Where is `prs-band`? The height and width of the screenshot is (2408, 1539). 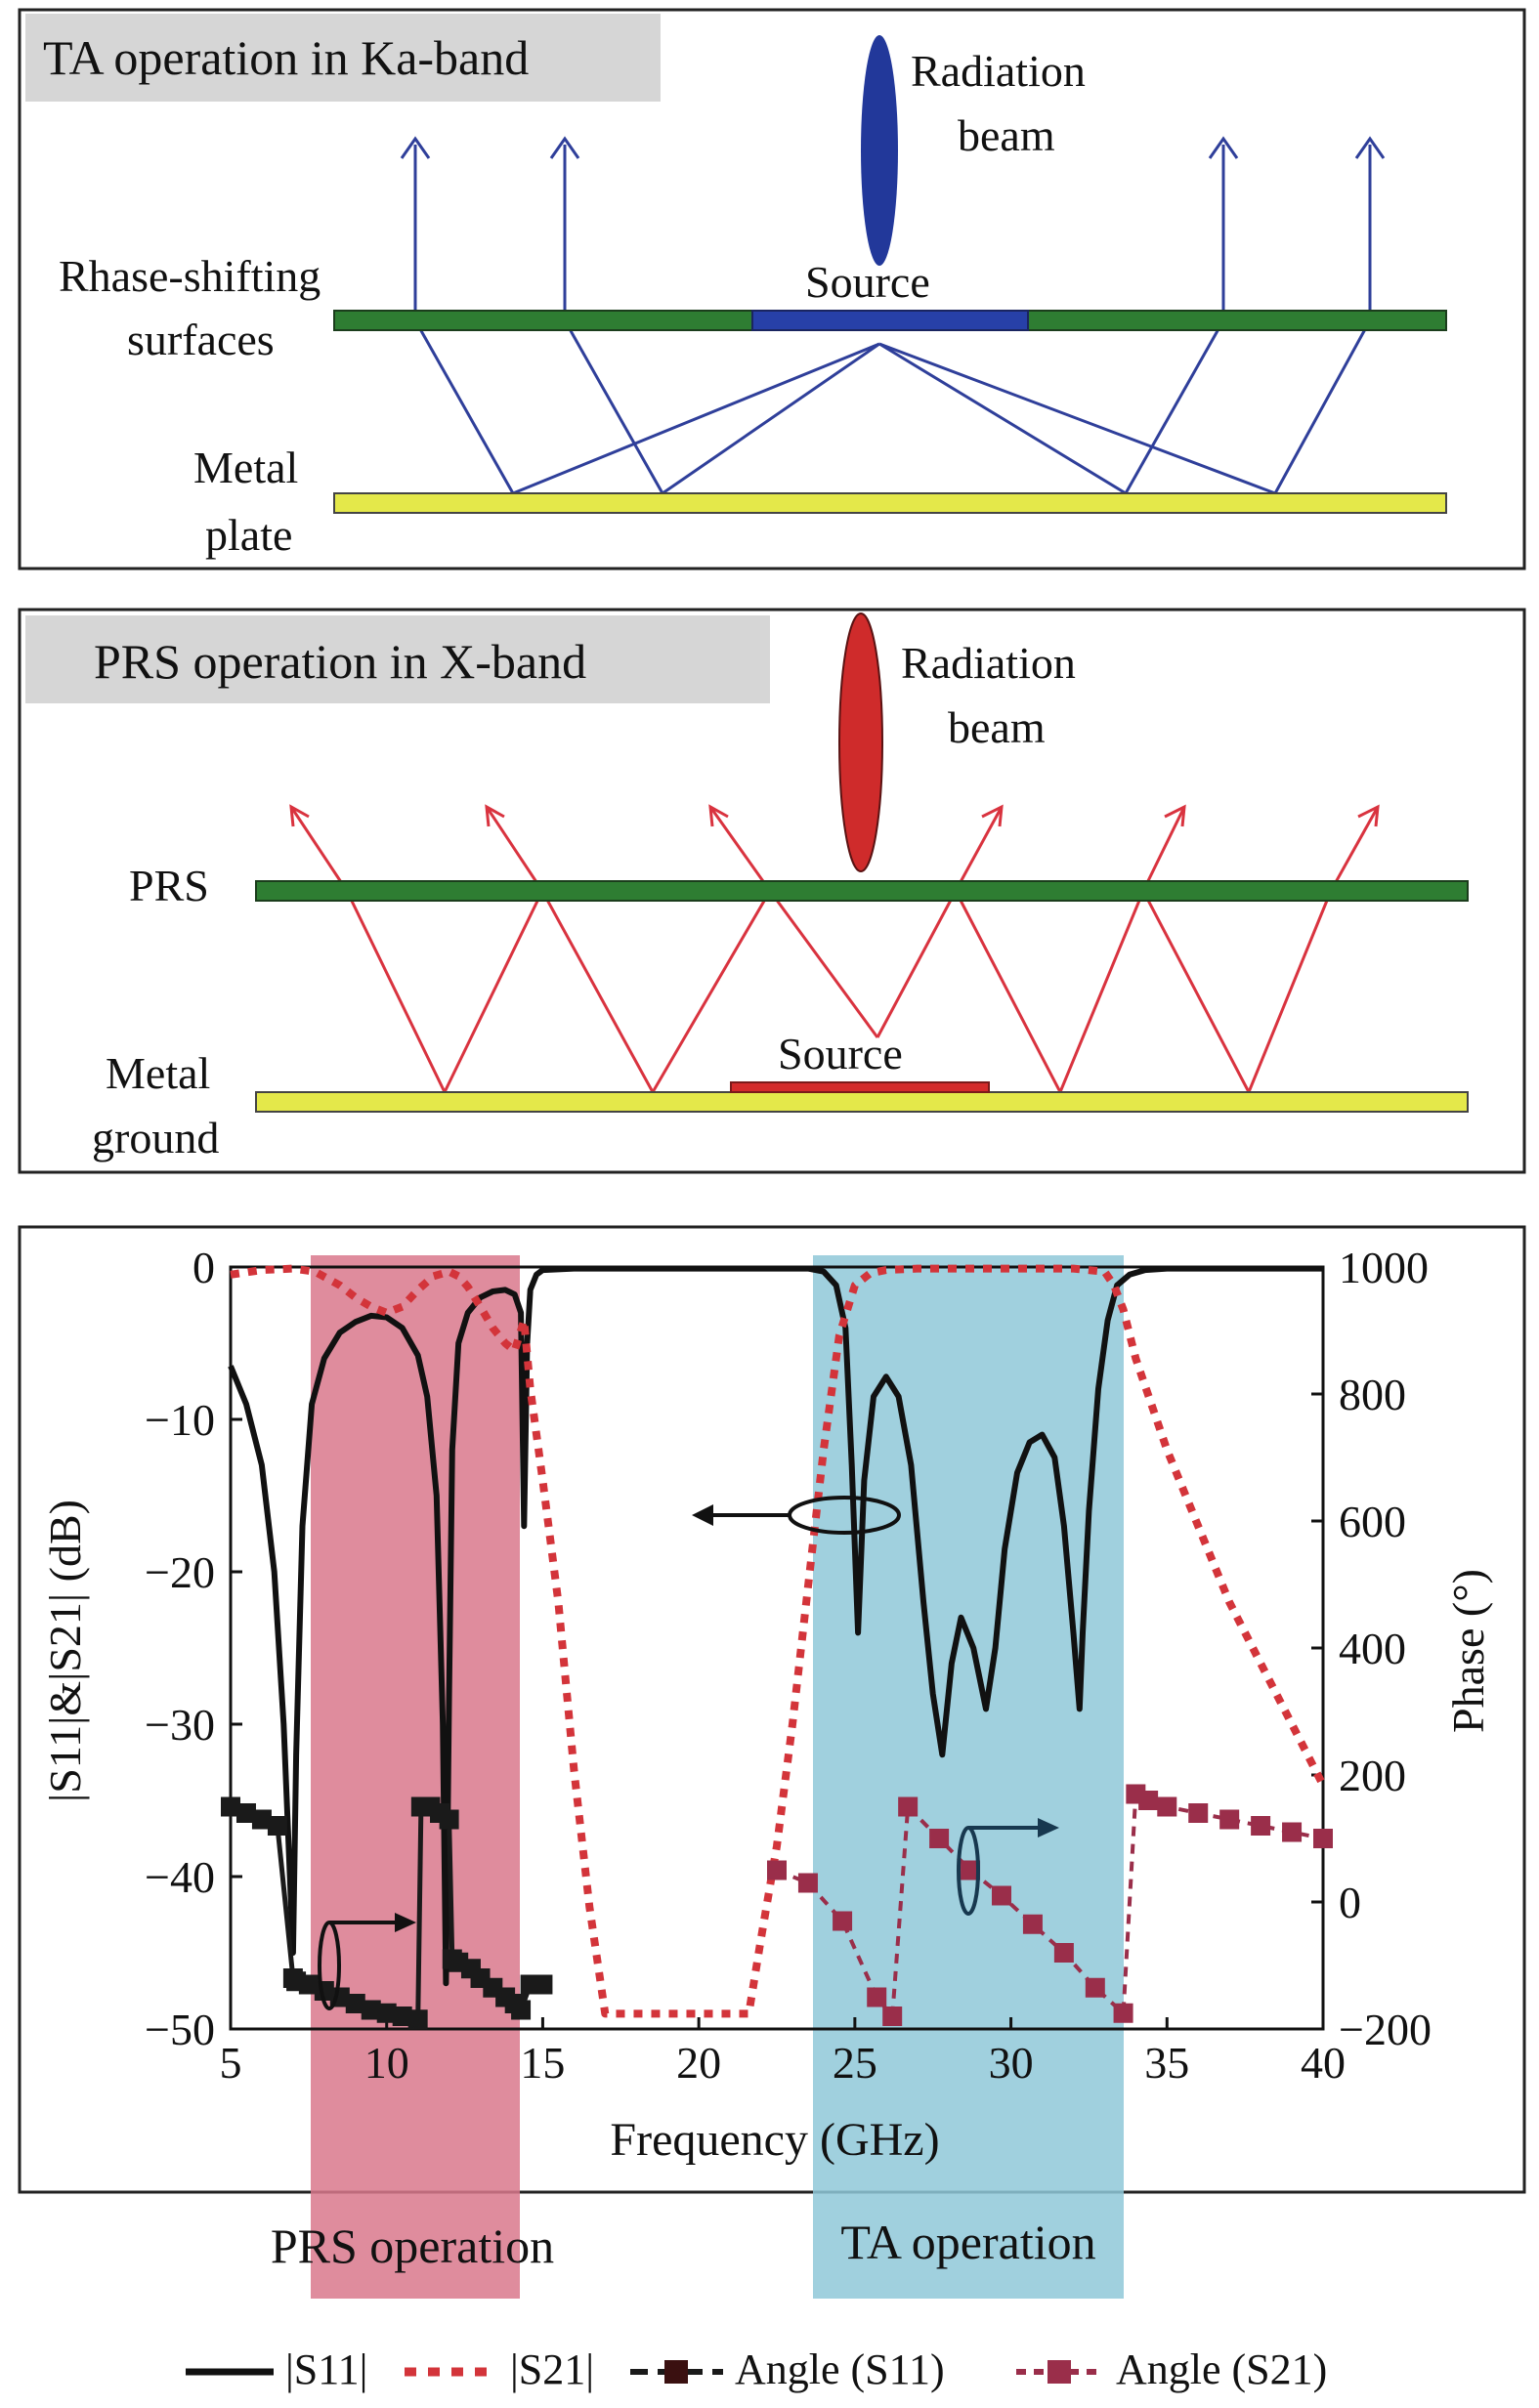 prs-band is located at coordinates (415, 1777).